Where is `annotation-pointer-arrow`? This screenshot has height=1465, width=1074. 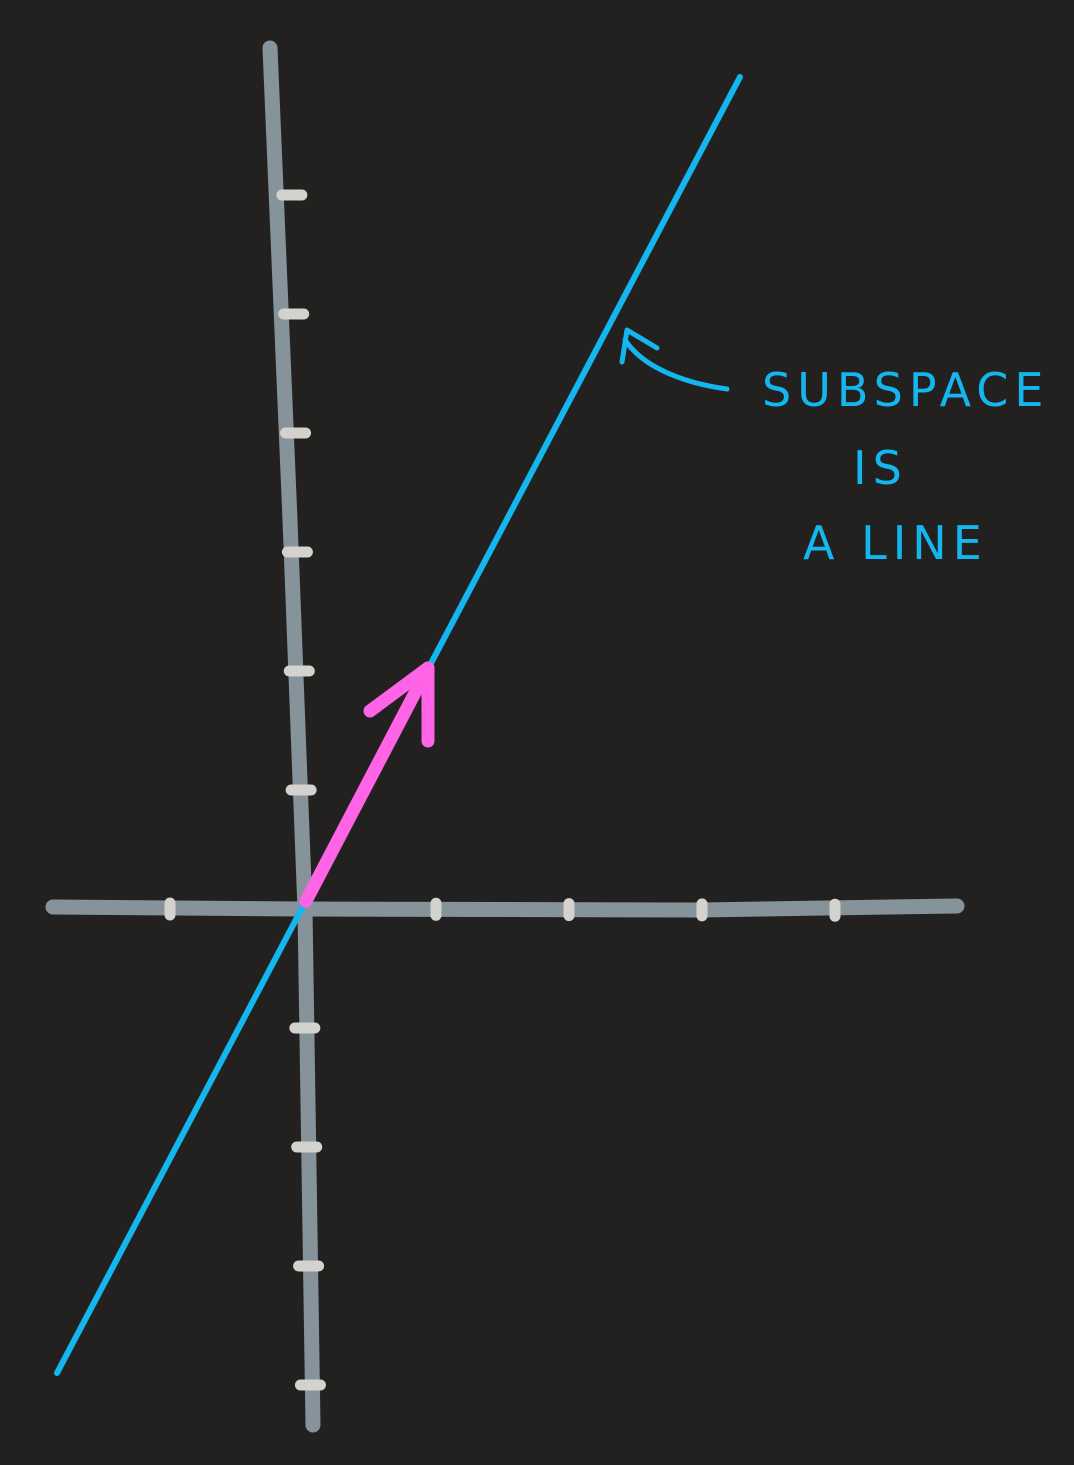
annotation-pointer-arrow is located at coordinates (674, 359).